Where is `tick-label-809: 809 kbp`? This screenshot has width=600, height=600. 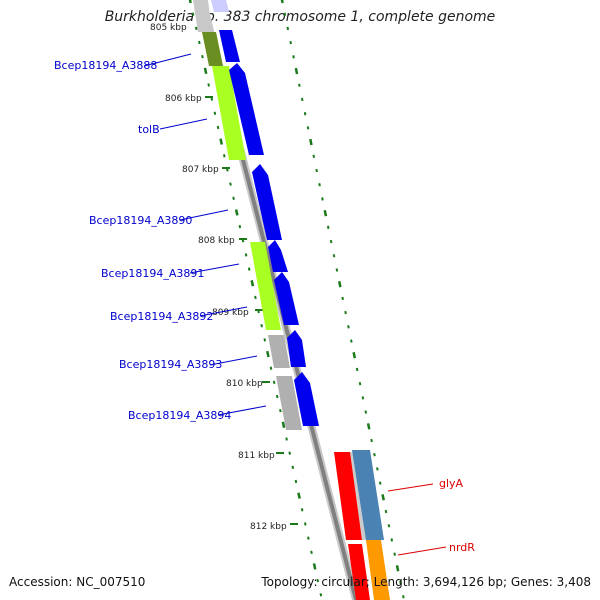
tick-label-809: 809 kbp is located at coordinates (230, 313).